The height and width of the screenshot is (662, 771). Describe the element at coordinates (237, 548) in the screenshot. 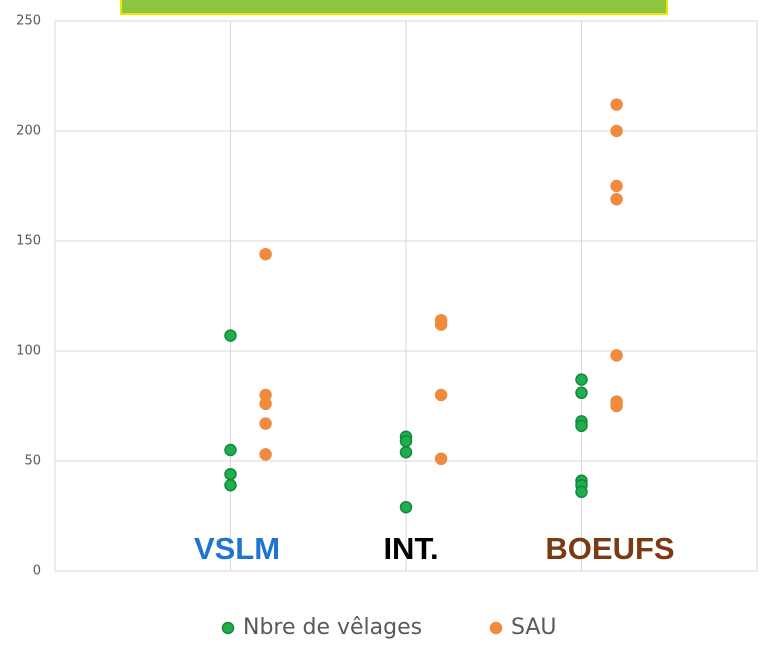

I see `group-label: VSLM` at that location.